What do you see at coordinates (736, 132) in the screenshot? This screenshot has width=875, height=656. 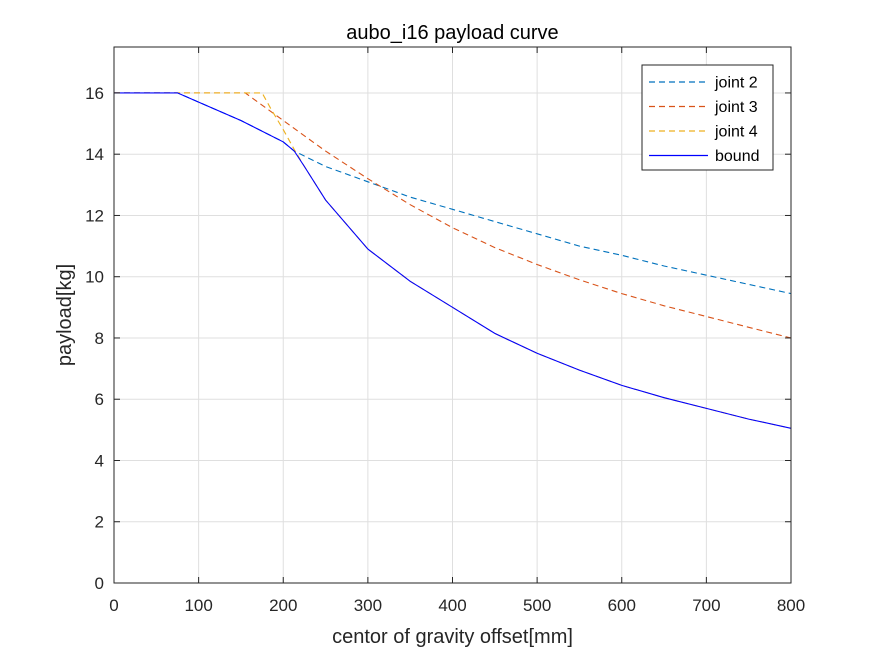 I see `legend-label: joint 4` at bounding box center [736, 132].